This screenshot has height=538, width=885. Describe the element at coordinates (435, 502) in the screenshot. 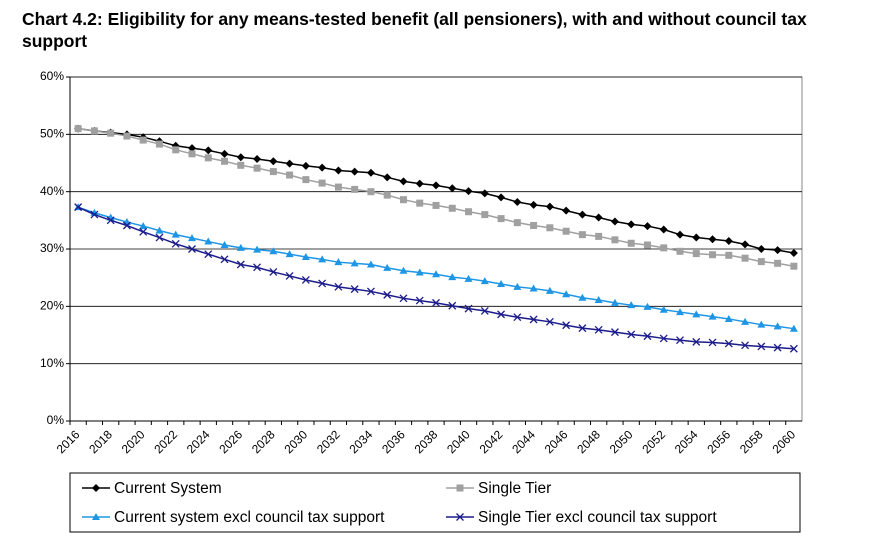

I see `legend-box` at that location.